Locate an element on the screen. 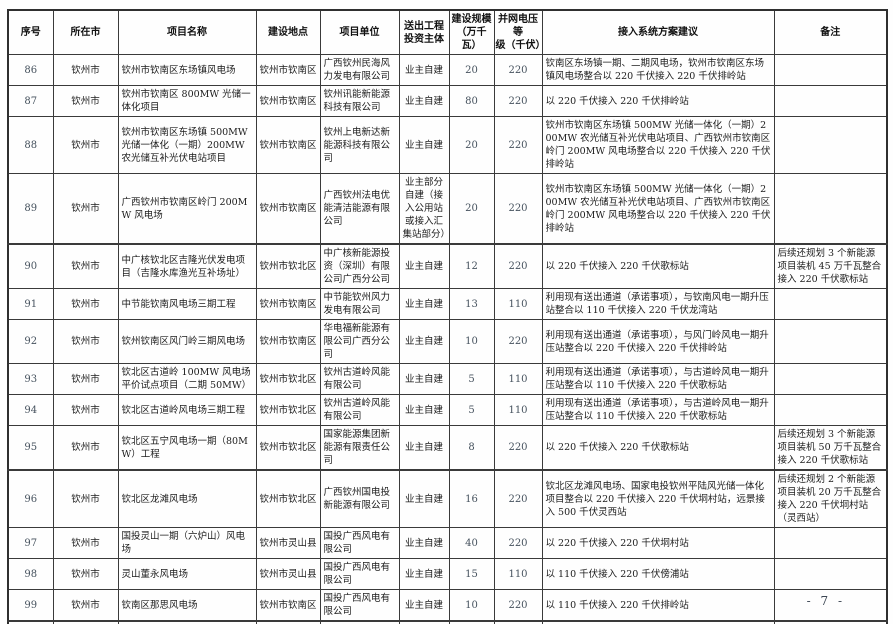 The height and width of the screenshot is (624, 893). cell-project-name: 灵山董永风电场 is located at coordinates (187, 574).